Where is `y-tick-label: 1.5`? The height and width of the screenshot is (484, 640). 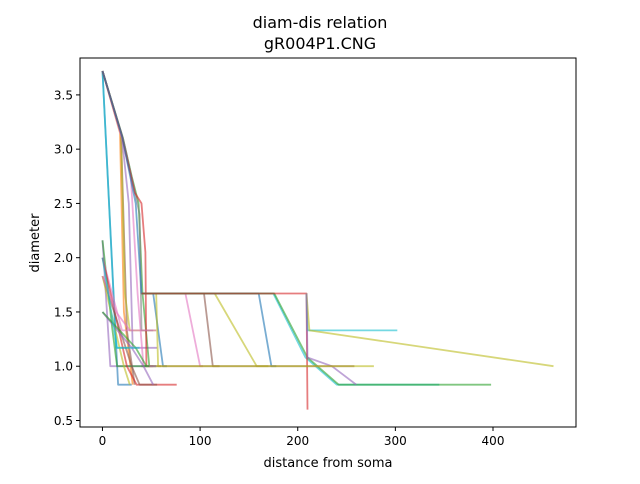 y-tick-label: 1.5 is located at coordinates (63, 312).